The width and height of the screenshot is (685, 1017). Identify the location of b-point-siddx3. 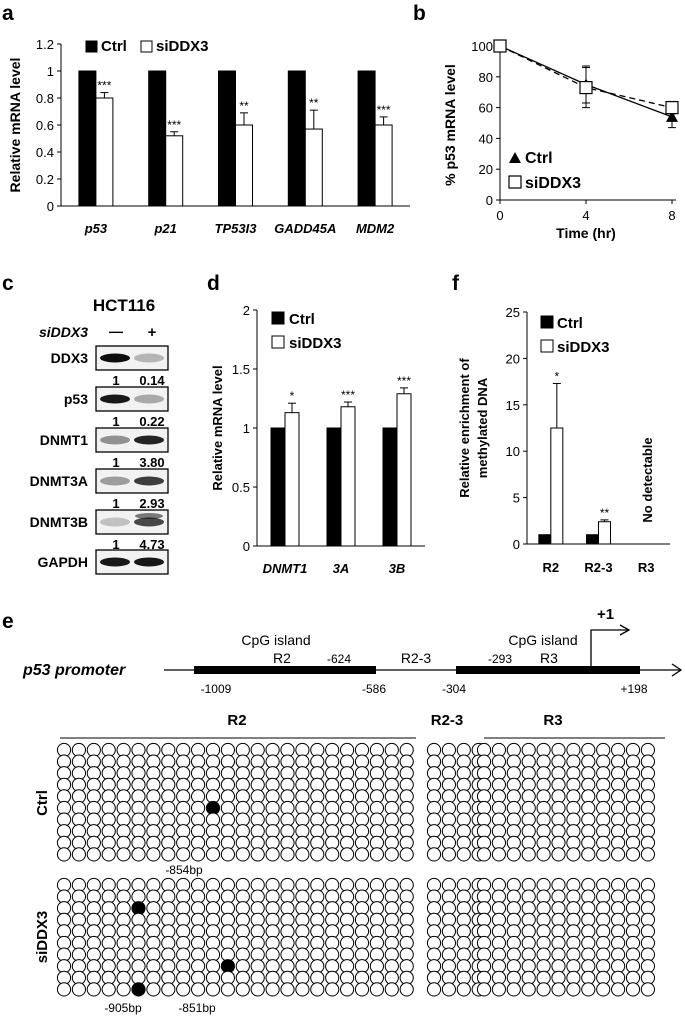
(500, 46).